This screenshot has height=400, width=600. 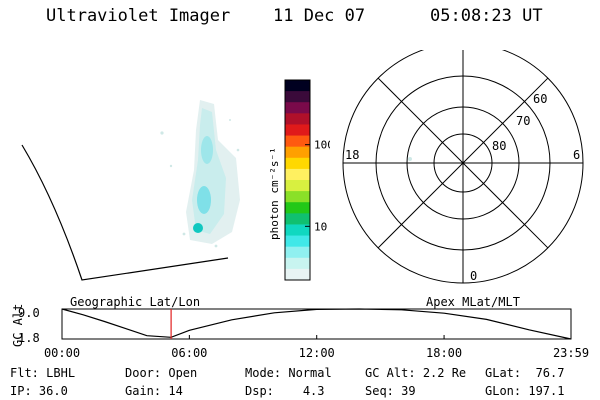 I want to click on gain-readout: Gain: 14, so click(x=154, y=391).